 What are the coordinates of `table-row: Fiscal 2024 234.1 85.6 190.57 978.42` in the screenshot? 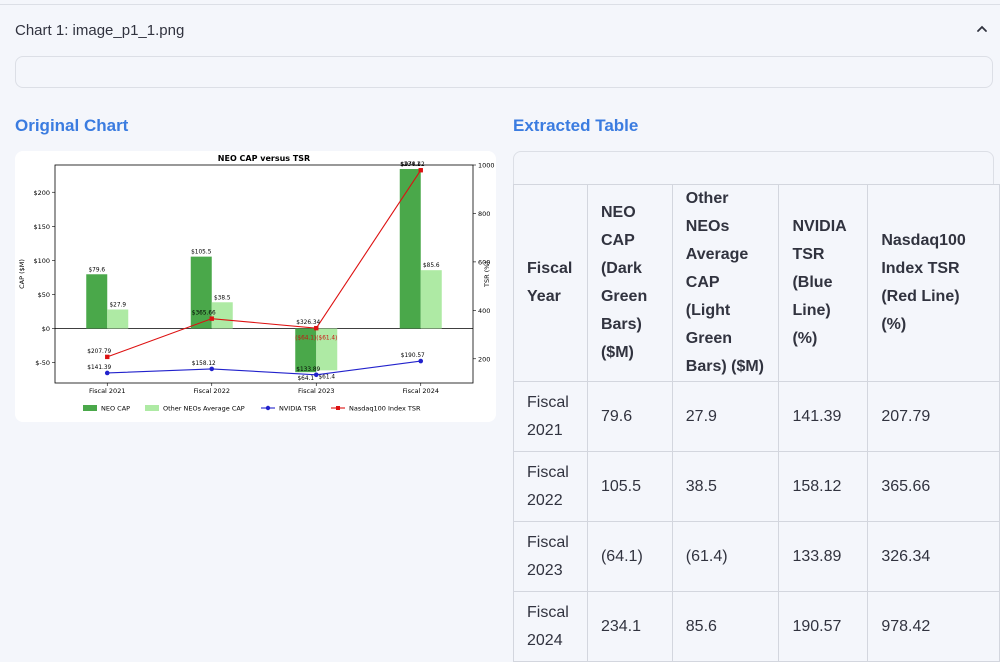 It's located at (756, 626).